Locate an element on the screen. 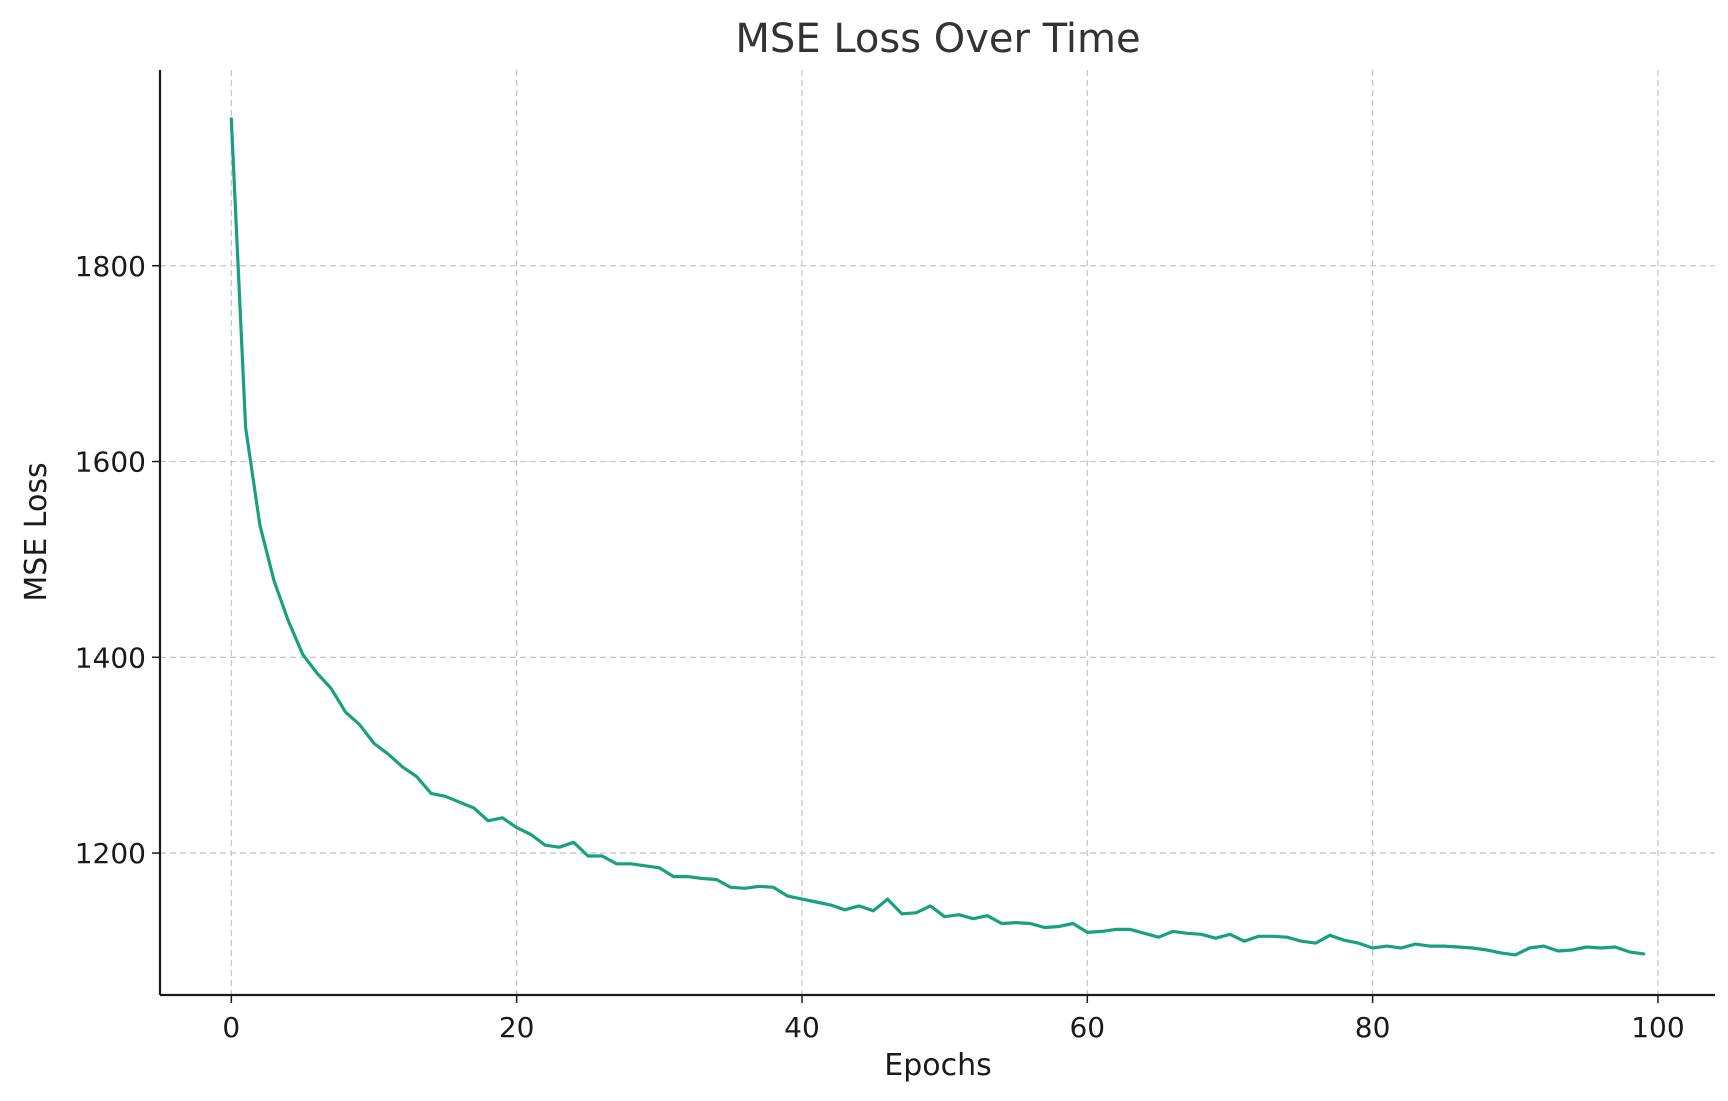 This screenshot has width=1728, height=1101. y-tick-label: 1200 is located at coordinates (110, 853).